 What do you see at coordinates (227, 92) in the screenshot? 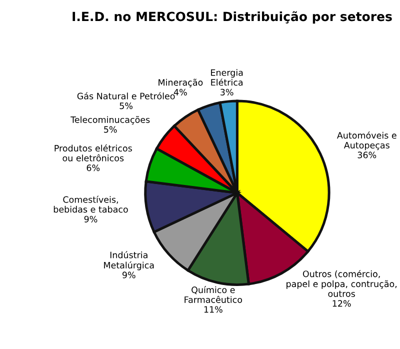
I see `data-label: 3%` at bounding box center [227, 92].